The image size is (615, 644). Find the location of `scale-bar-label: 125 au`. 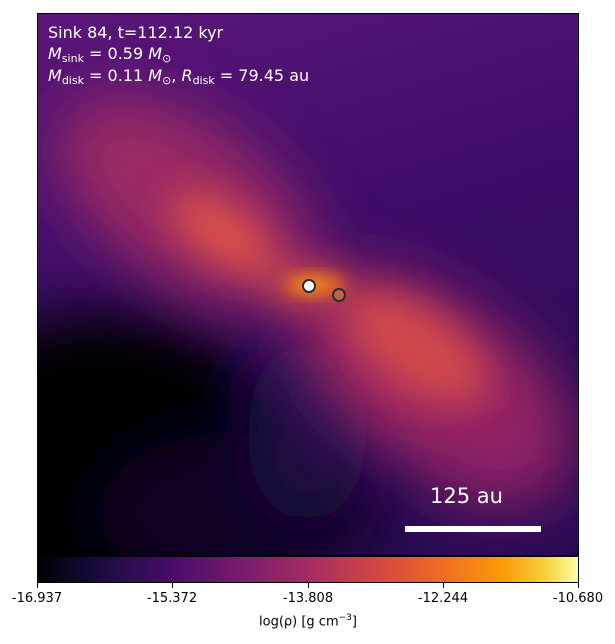

scale-bar-label: 125 au is located at coordinates (466, 496).